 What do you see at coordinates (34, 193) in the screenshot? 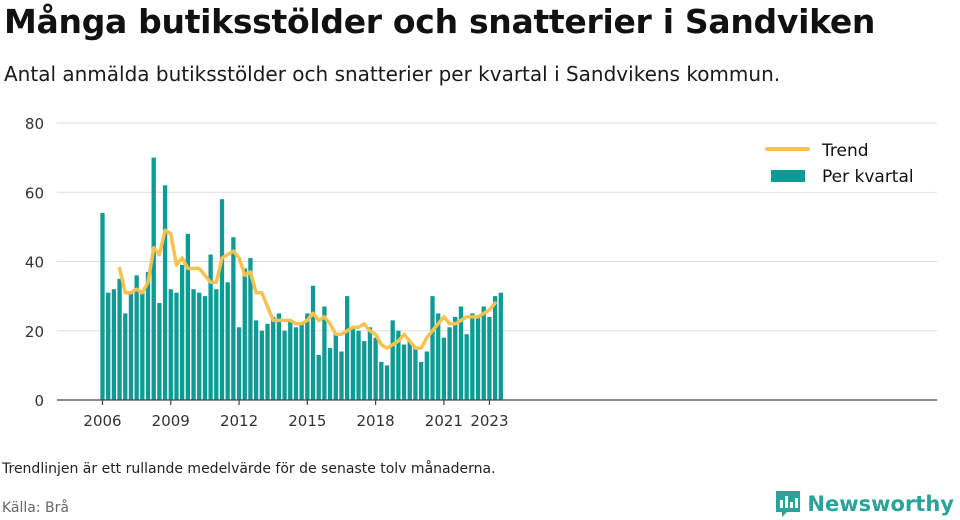
I see `y-tick-label: 60` at bounding box center [34, 193].